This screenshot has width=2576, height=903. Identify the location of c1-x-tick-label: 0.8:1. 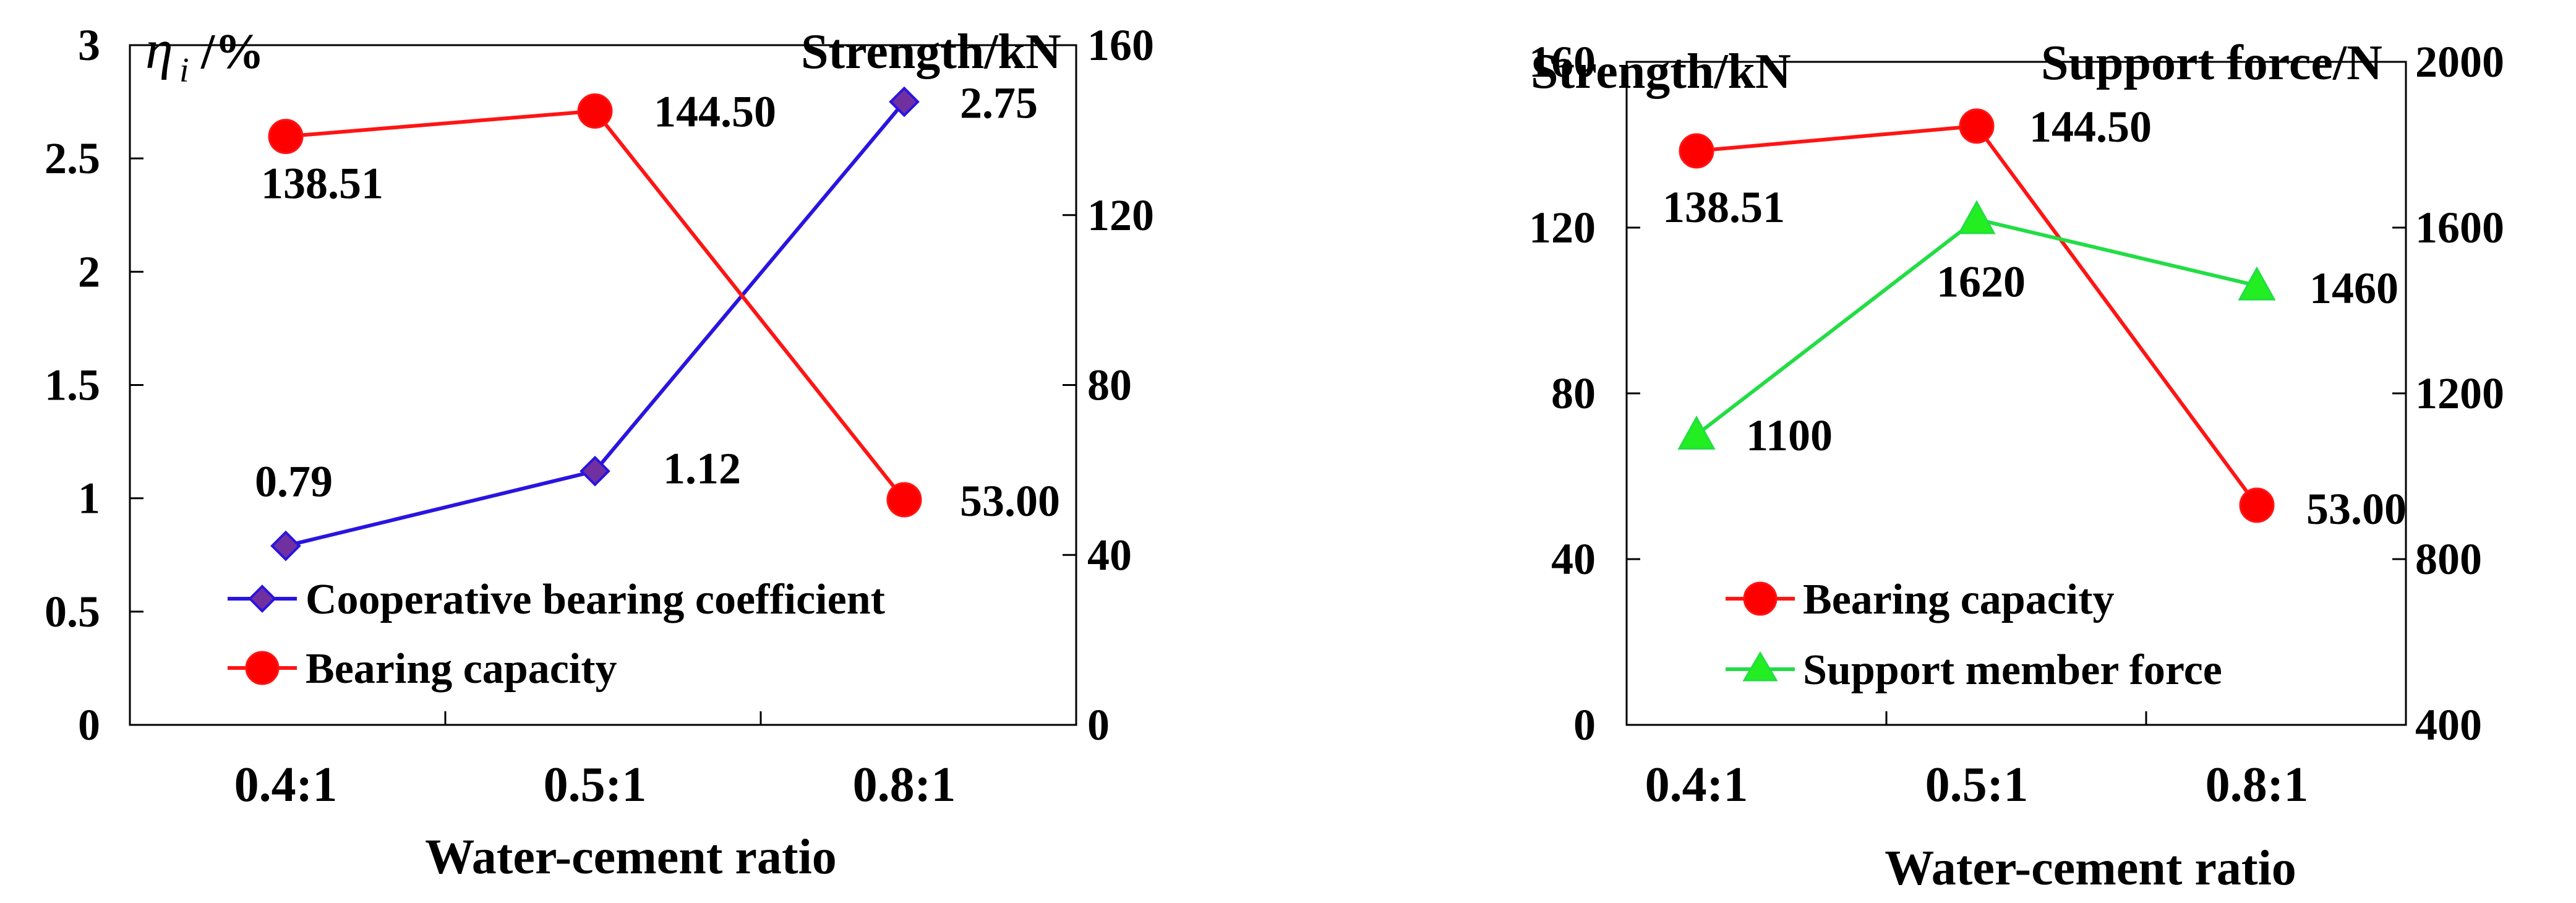
(905, 785).